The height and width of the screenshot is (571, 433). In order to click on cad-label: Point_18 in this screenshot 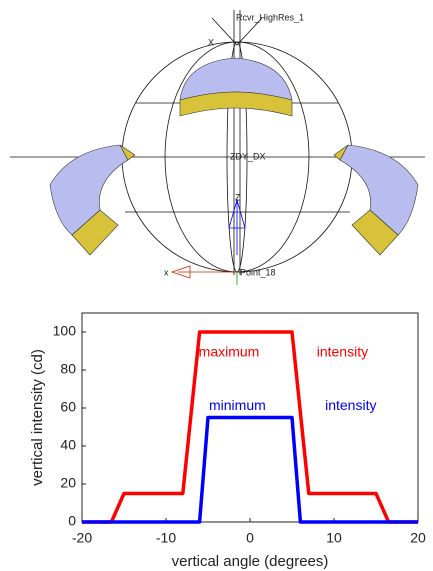, I will do `click(258, 272)`.